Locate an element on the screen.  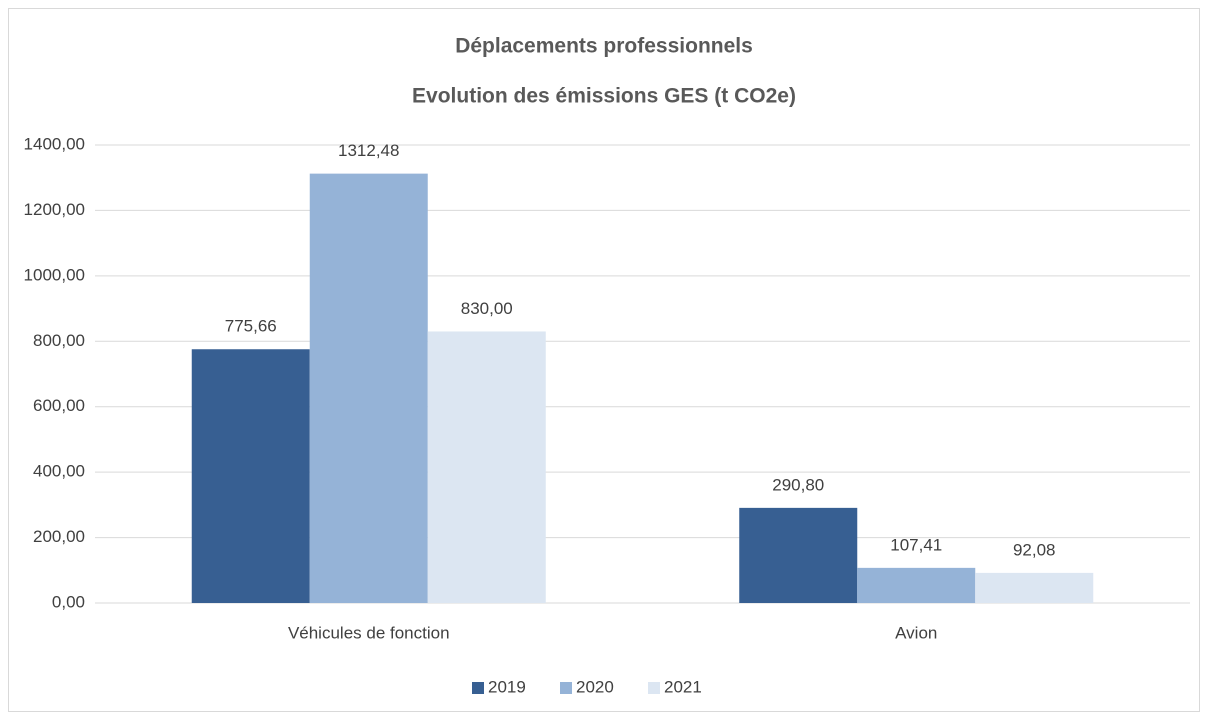
y-tick-label: 800,00 is located at coordinates (59, 340).